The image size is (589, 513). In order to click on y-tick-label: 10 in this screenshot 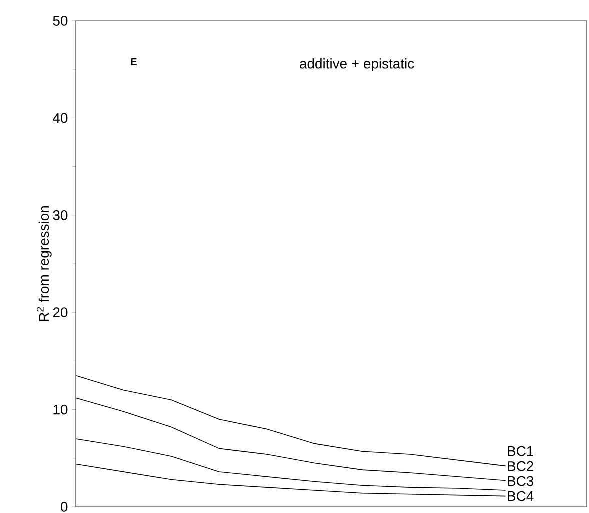, I will do `click(61, 409)`.